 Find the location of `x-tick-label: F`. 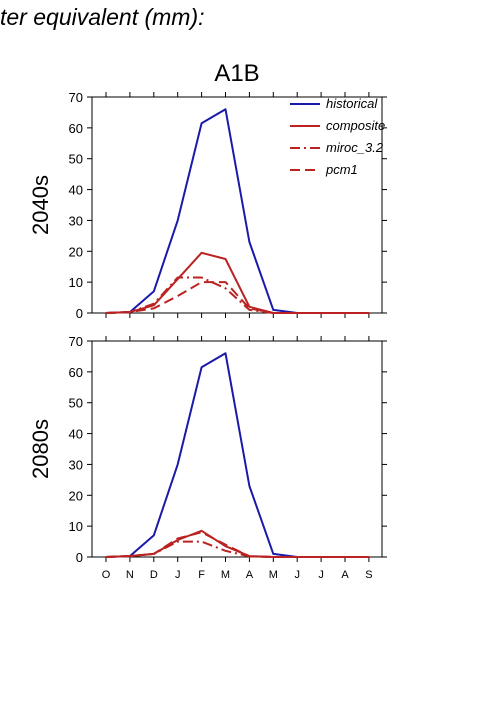

x-tick-label: F is located at coordinates (201, 575).